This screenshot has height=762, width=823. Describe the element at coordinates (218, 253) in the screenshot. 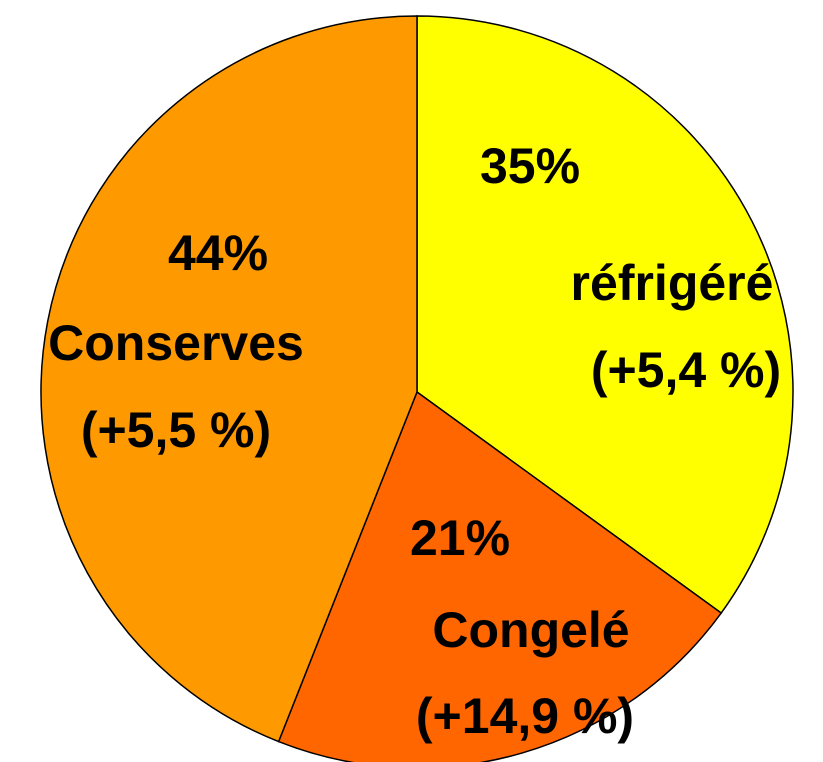

I see `value-label: 44%` at that location.